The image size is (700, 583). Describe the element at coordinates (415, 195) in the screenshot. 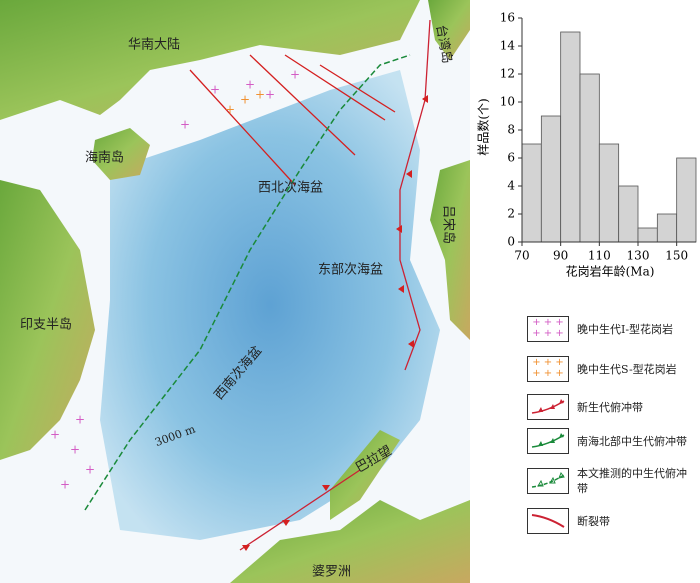

I see `cenozoic-subduction-east` at that location.